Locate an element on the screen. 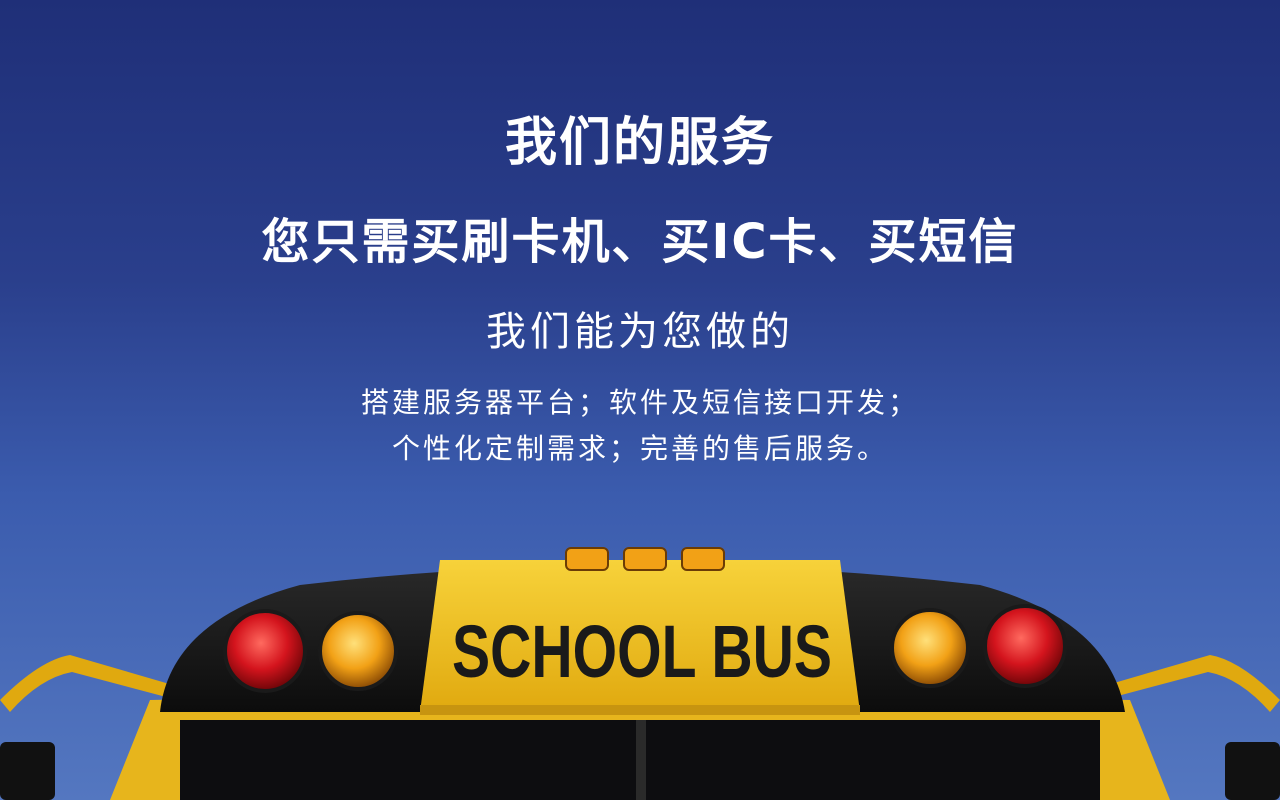 This screenshot has width=1280, height=800. right-mirror-arm is located at coordinates (1185, 683).